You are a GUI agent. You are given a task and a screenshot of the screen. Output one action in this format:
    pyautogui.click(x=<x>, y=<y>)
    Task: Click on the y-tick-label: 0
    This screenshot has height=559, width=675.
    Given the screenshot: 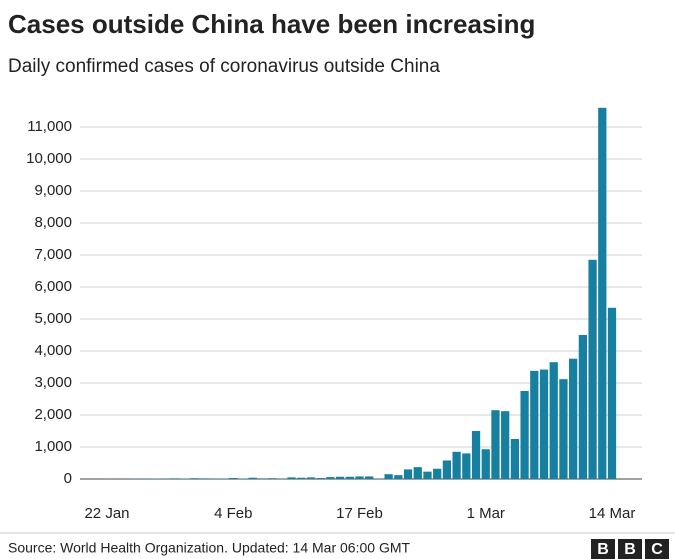 What is the action you would take?
    pyautogui.click(x=68, y=478)
    